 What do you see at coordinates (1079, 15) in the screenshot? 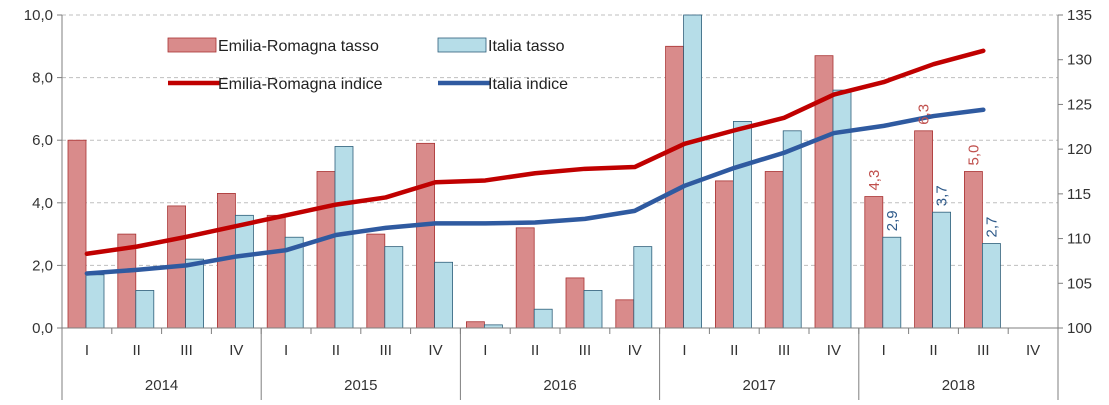
I see `y2-tick-label: 135` at bounding box center [1079, 15].